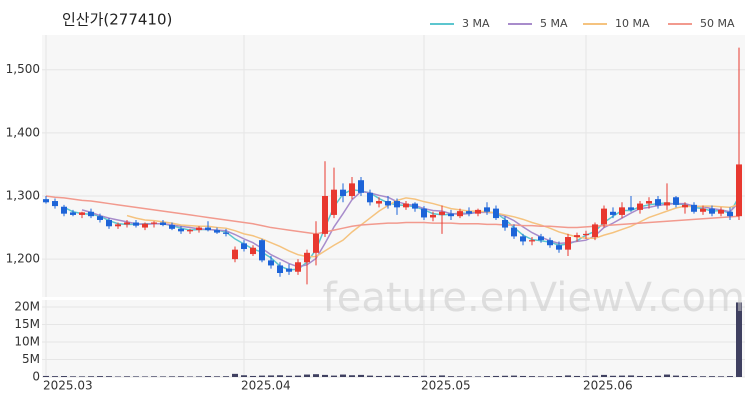 Image resolution: width=750 pixels, height=400 pixels. What do you see at coordinates (23, 132) in the screenshot?
I see `y-tick-label: 1,400` at bounding box center [23, 132].